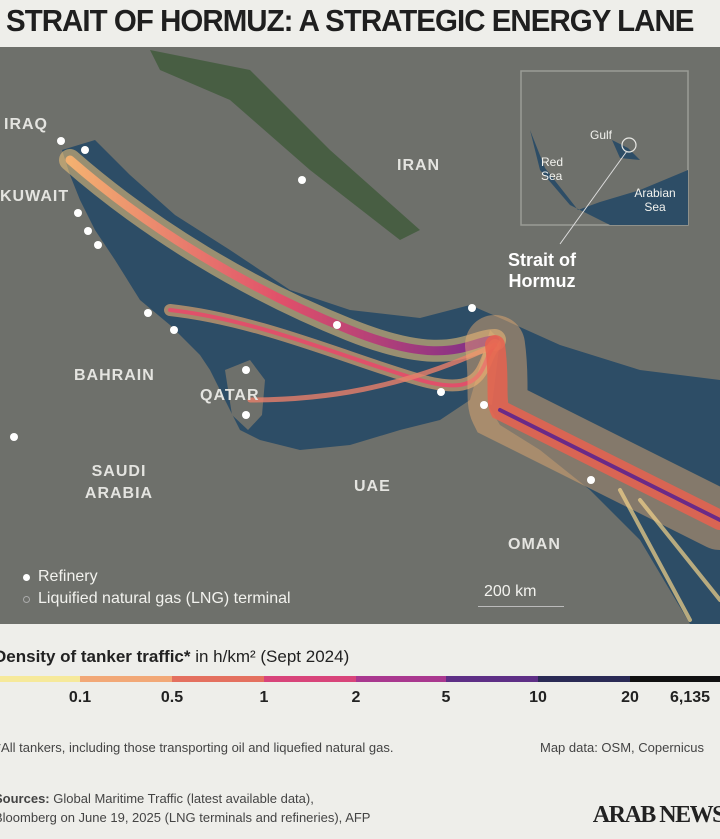  Describe the element at coordinates (114, 375) in the screenshot. I see `country-label-bahrain: BAHRAIN` at that location.